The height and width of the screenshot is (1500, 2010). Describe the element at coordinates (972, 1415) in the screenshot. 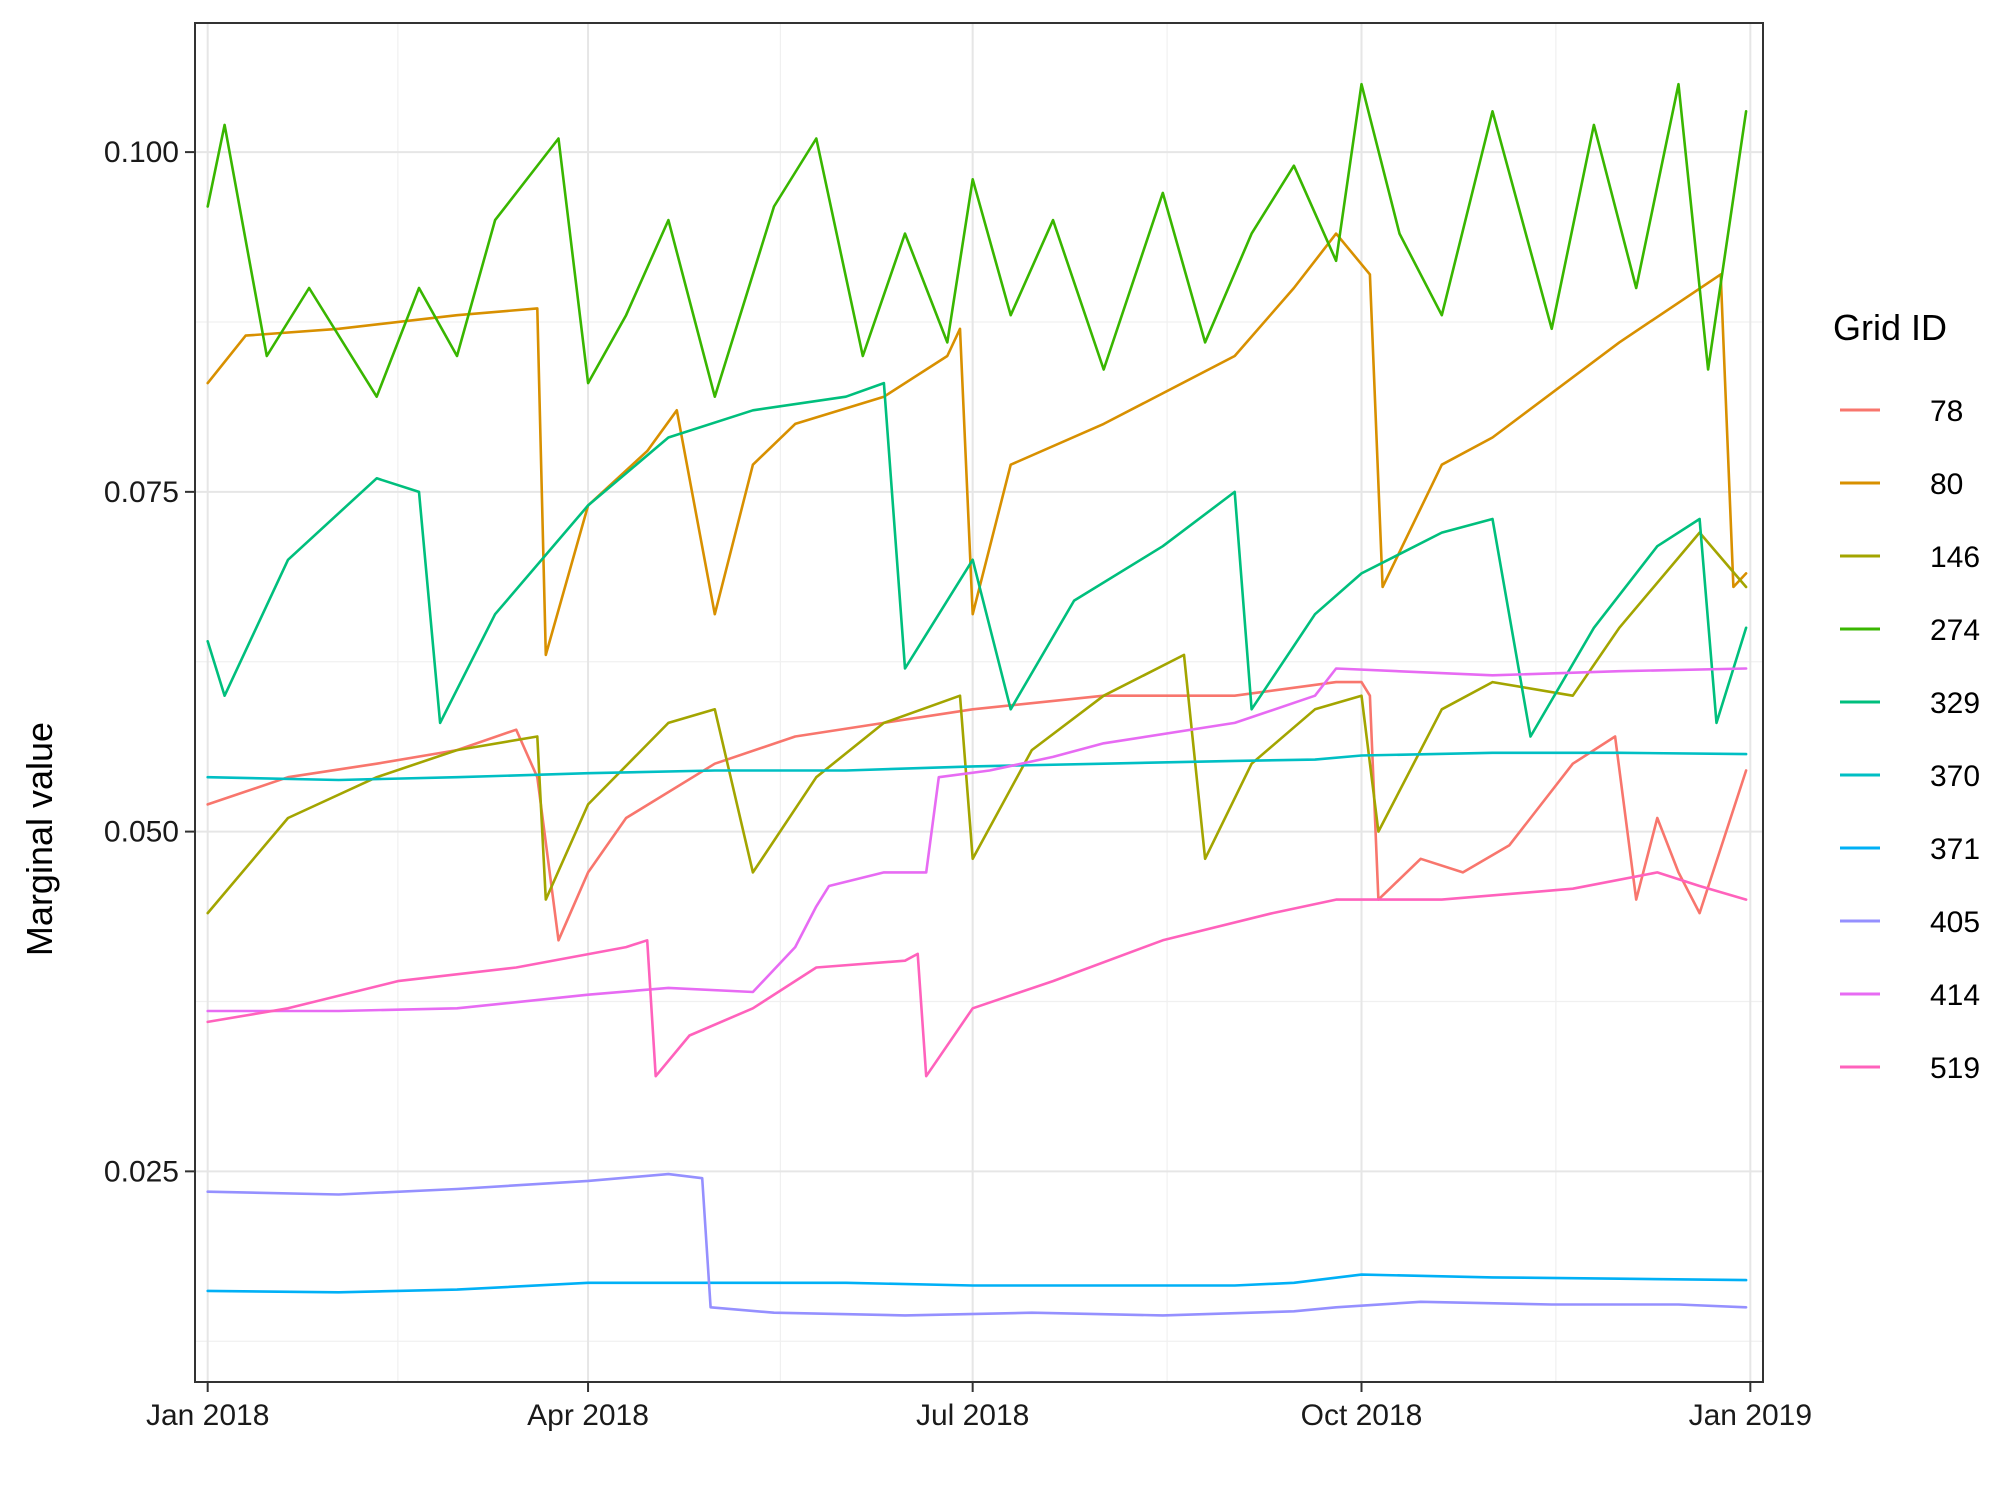

I see `x-tick-label: Jul 2018` at that location.